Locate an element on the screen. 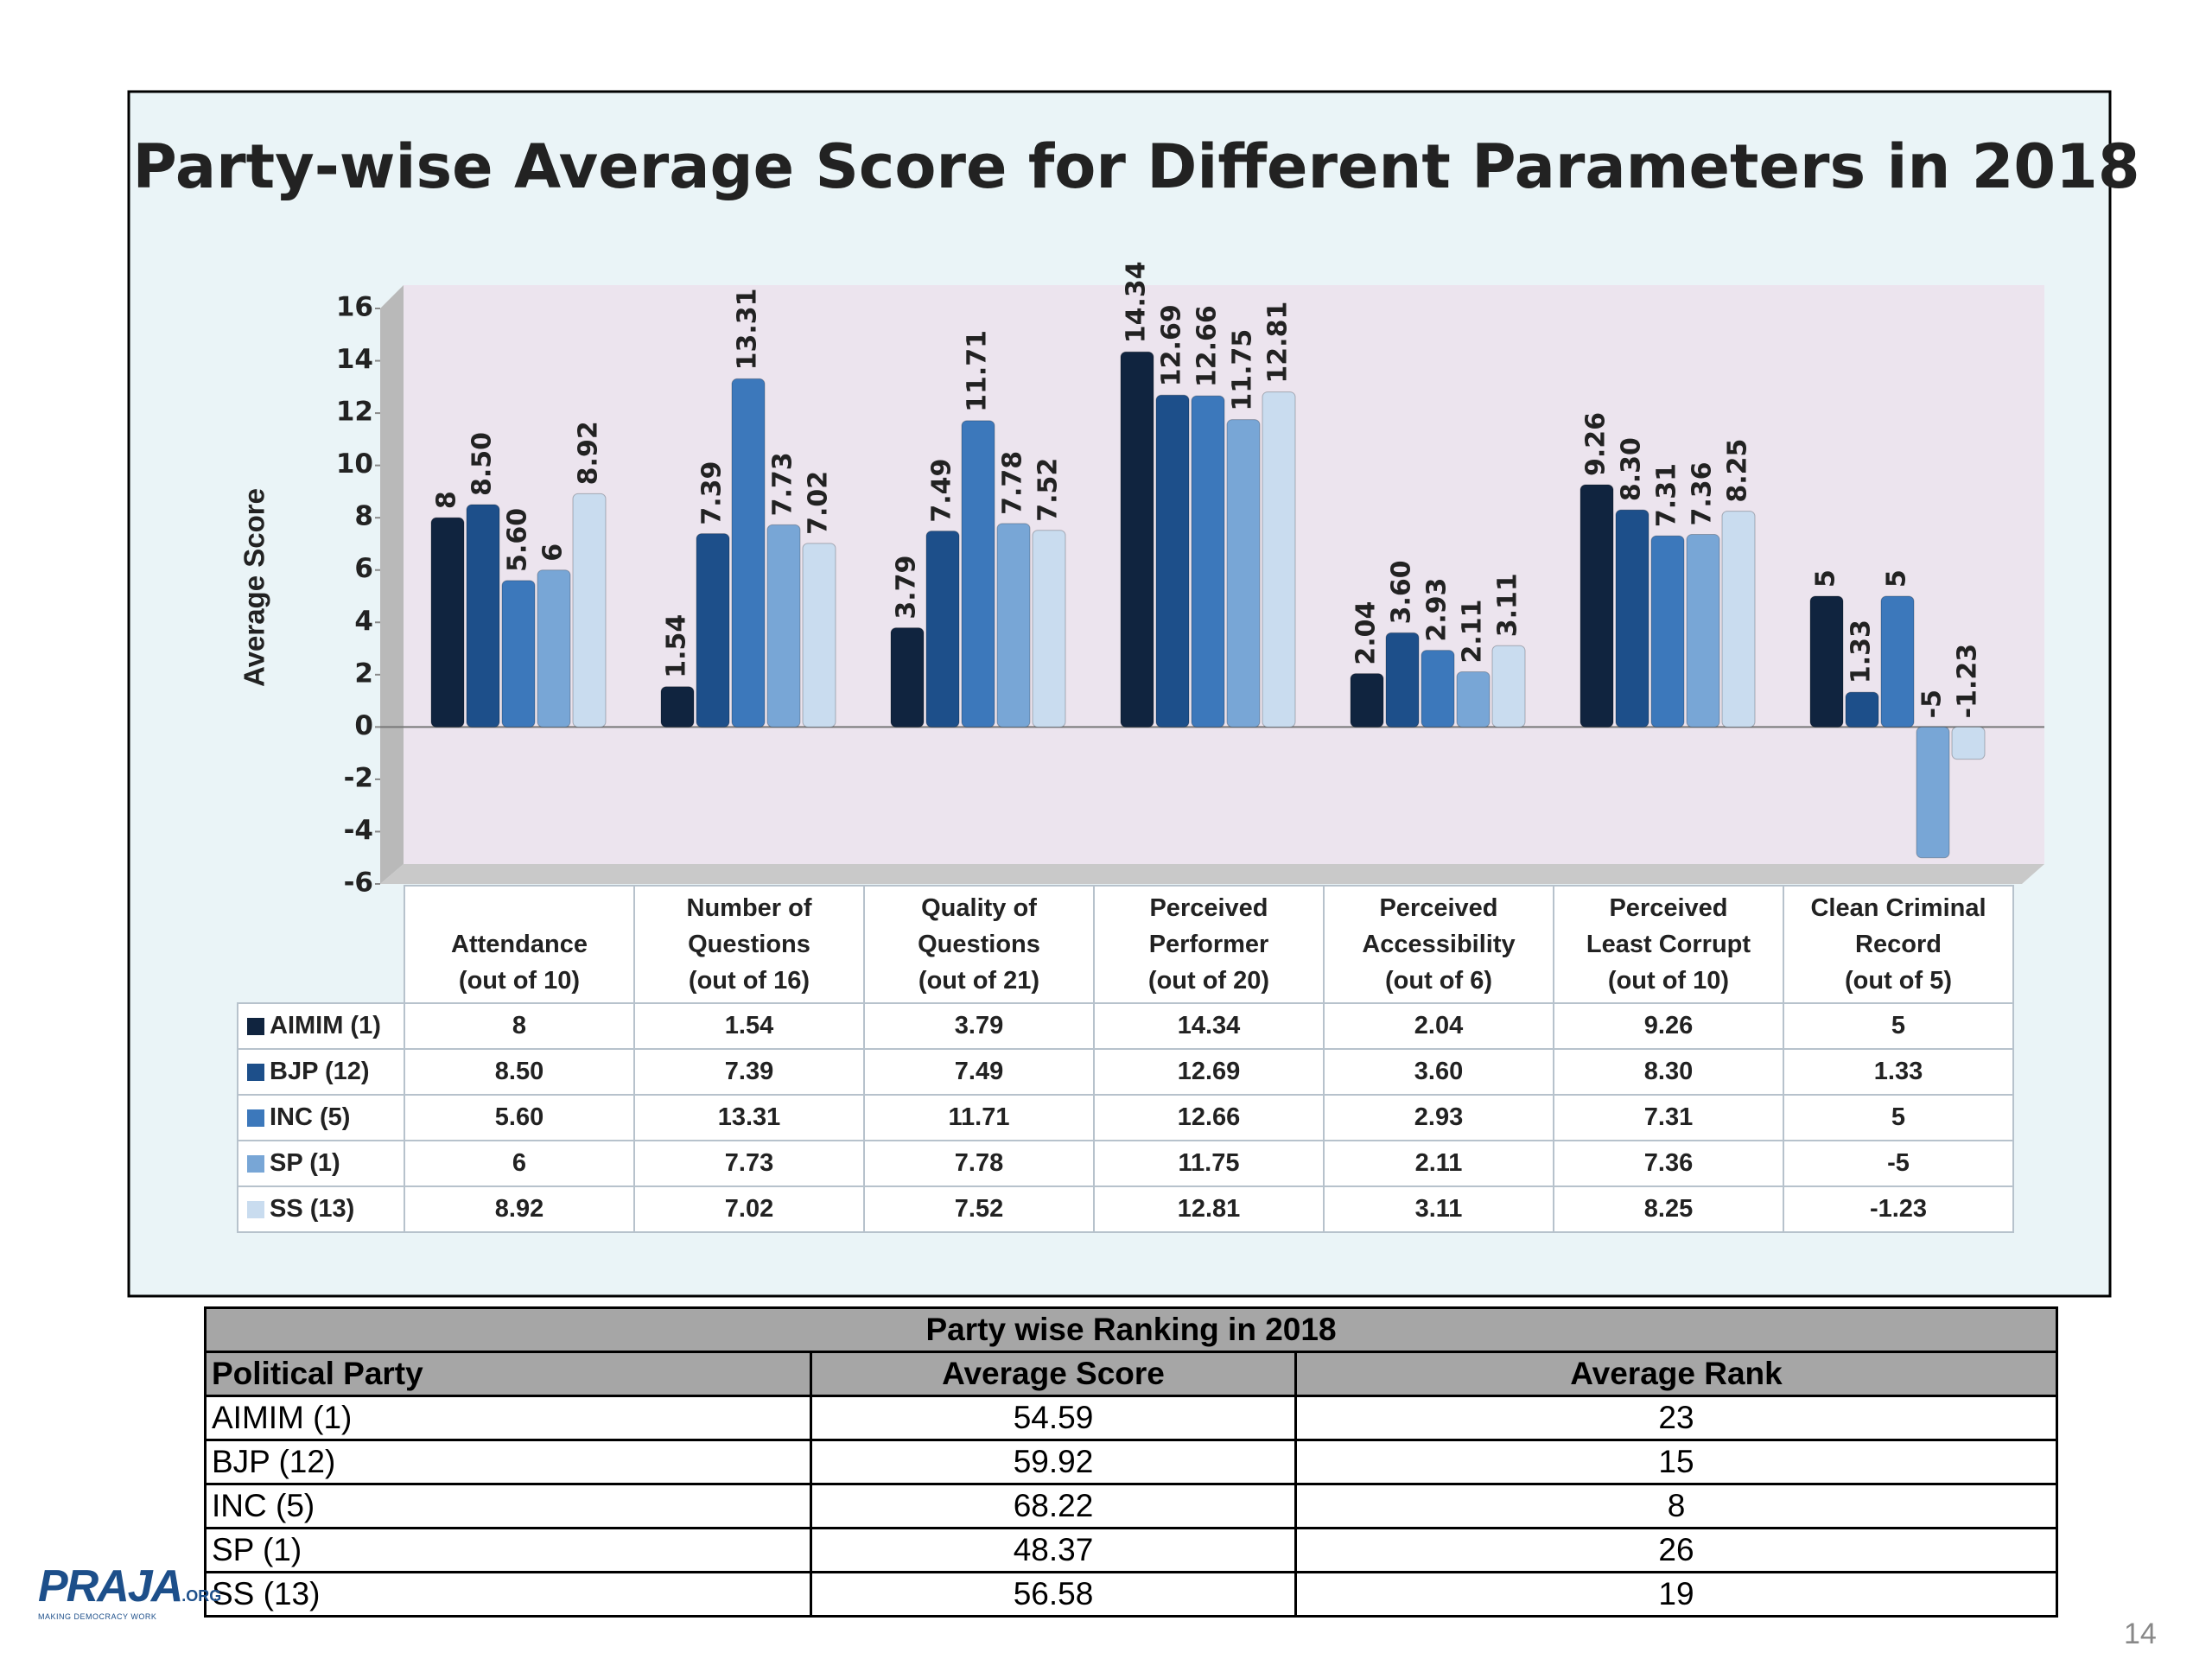 The height and width of the screenshot is (1659, 2212). category-label: Number of Questions (out of 16) is located at coordinates (749, 944).